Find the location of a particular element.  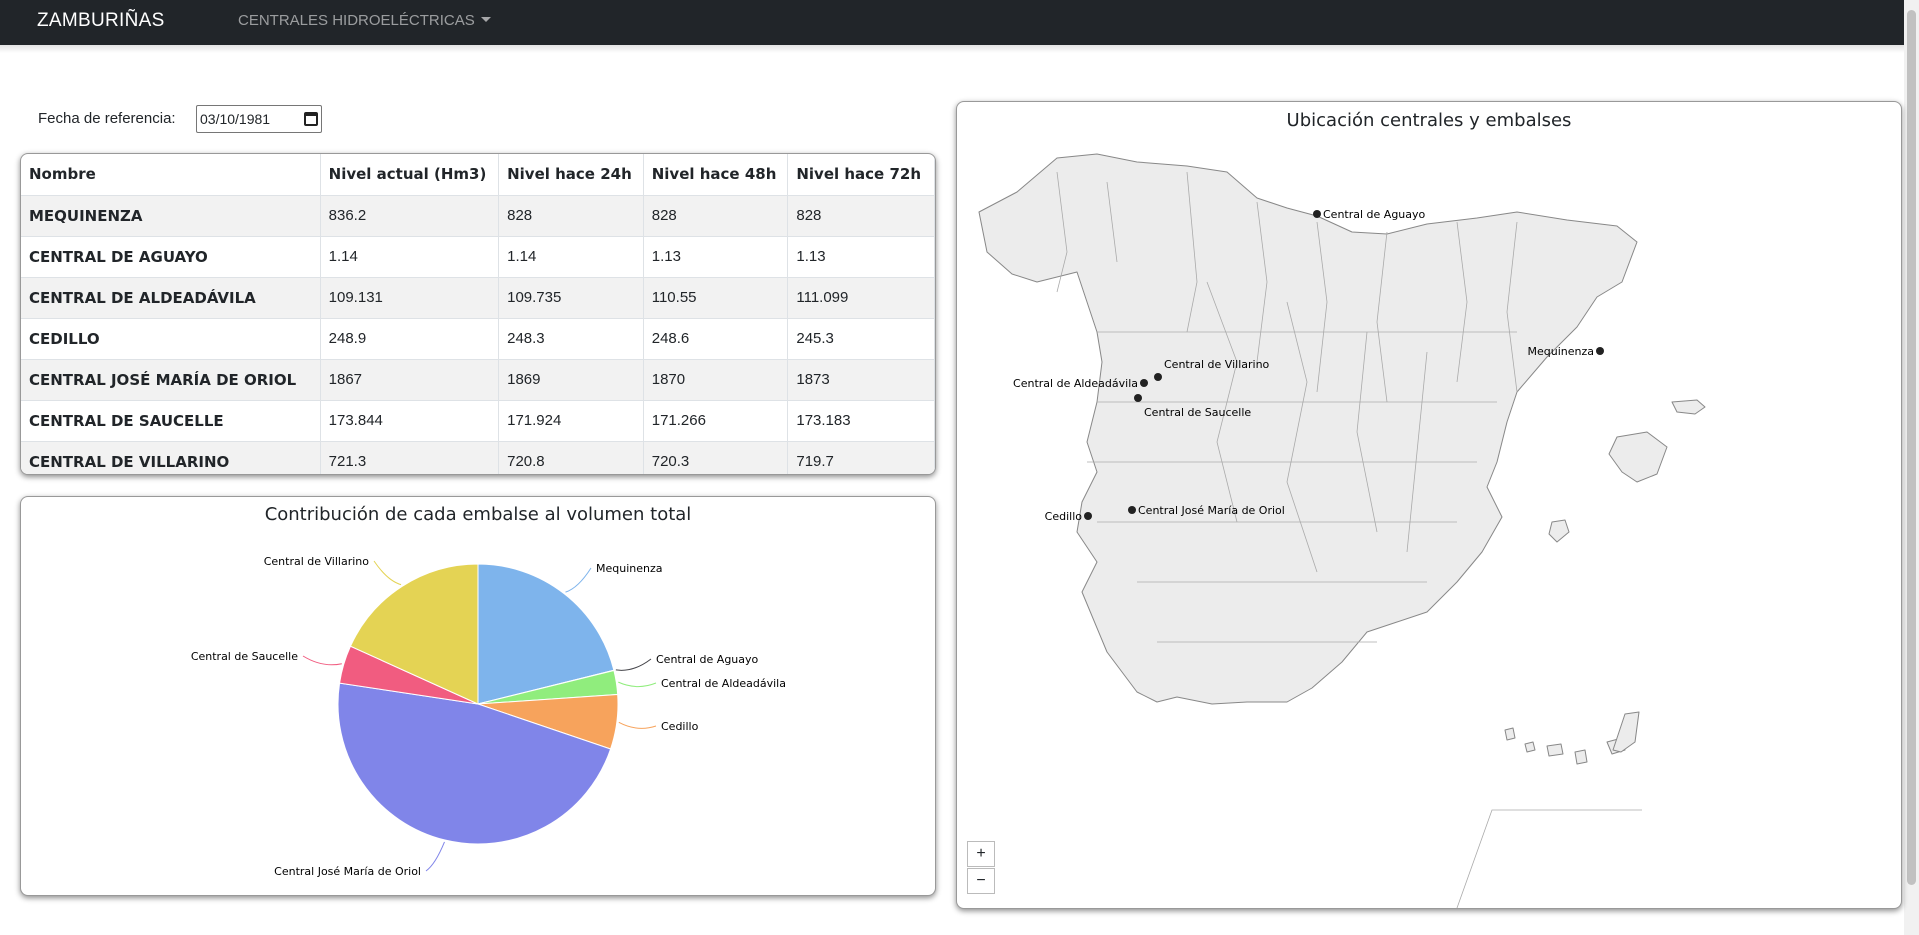

map-marker-label: Central de Villarino is located at coordinates (1217, 364).